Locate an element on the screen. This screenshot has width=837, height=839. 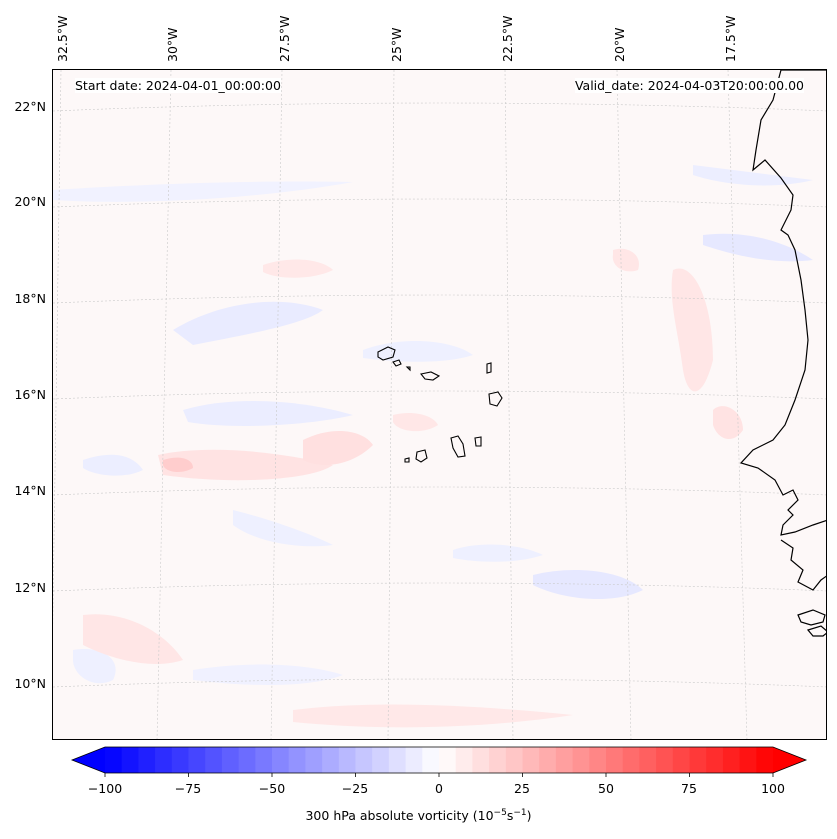
island-sao-vicente is located at coordinates (397, 363).